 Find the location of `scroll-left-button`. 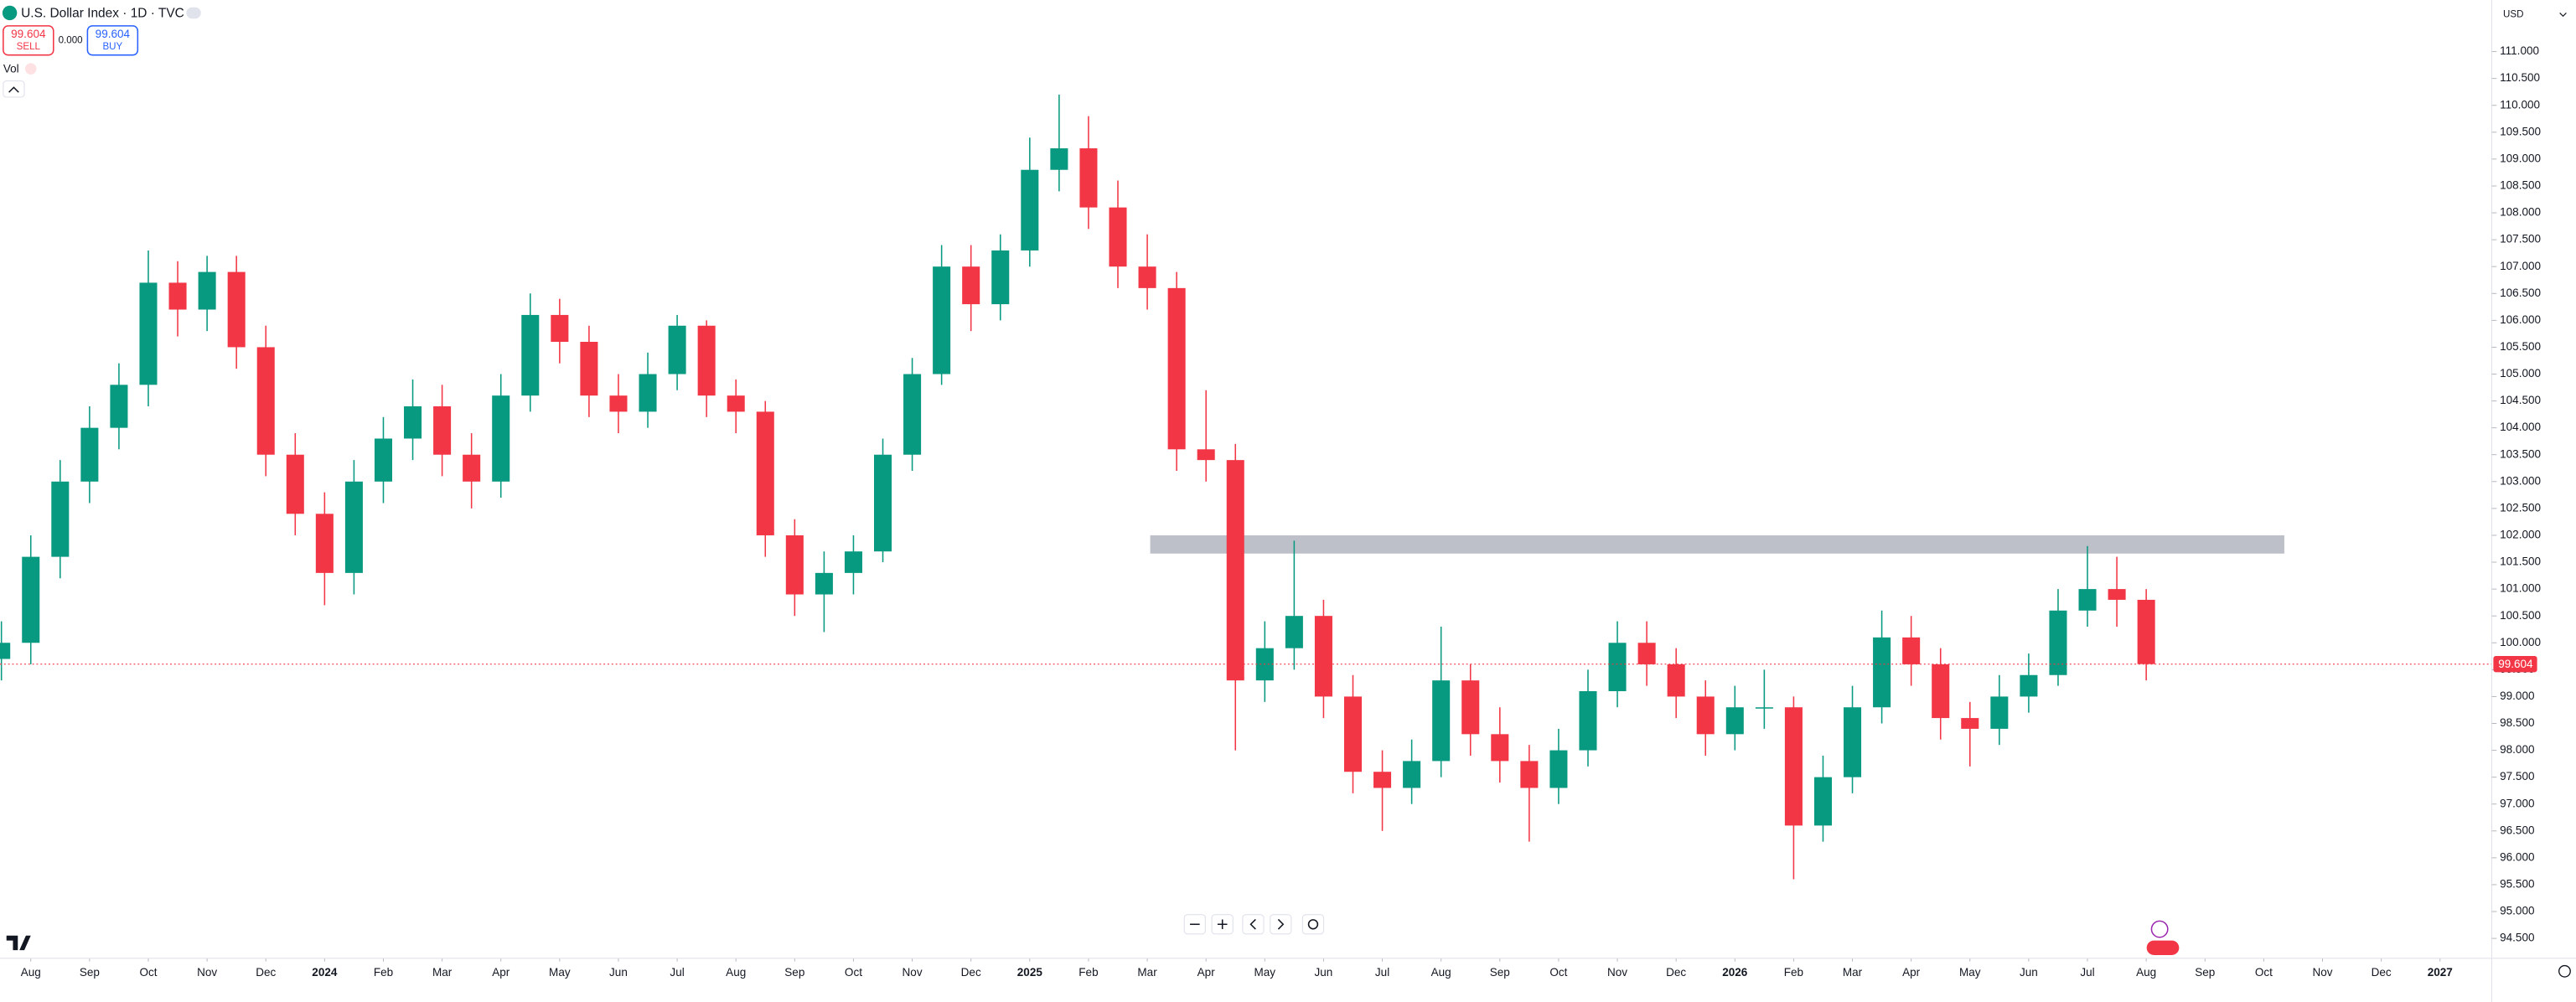

scroll-left-button is located at coordinates (1253, 924).